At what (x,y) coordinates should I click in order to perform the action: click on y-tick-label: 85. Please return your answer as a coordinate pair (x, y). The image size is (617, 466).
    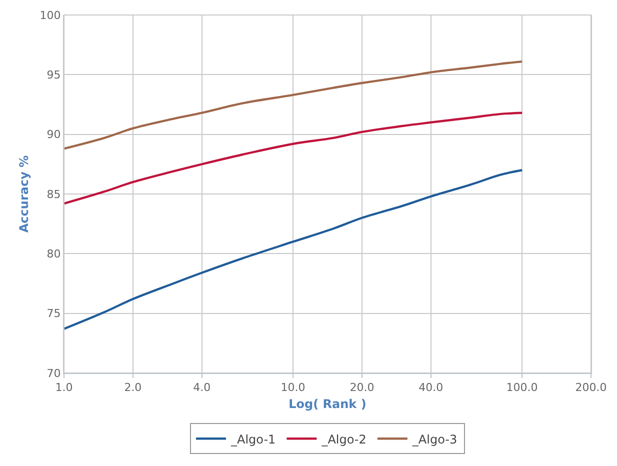
    Looking at the image, I should click on (53, 194).